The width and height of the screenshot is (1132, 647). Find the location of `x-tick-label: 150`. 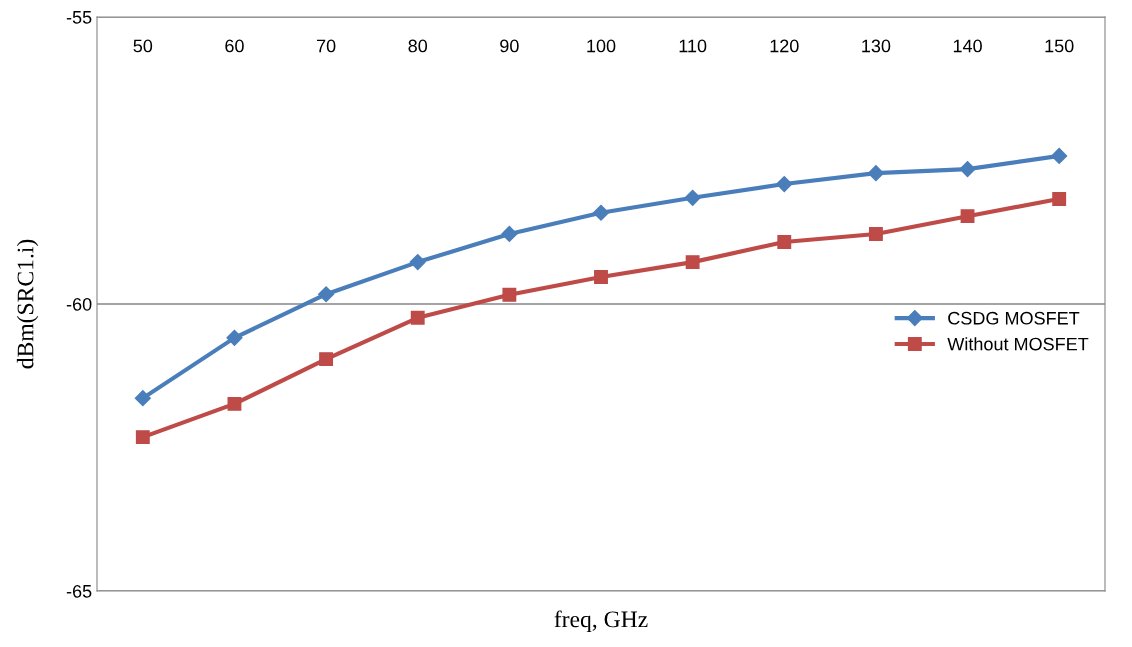

x-tick-label: 150 is located at coordinates (1059, 46).